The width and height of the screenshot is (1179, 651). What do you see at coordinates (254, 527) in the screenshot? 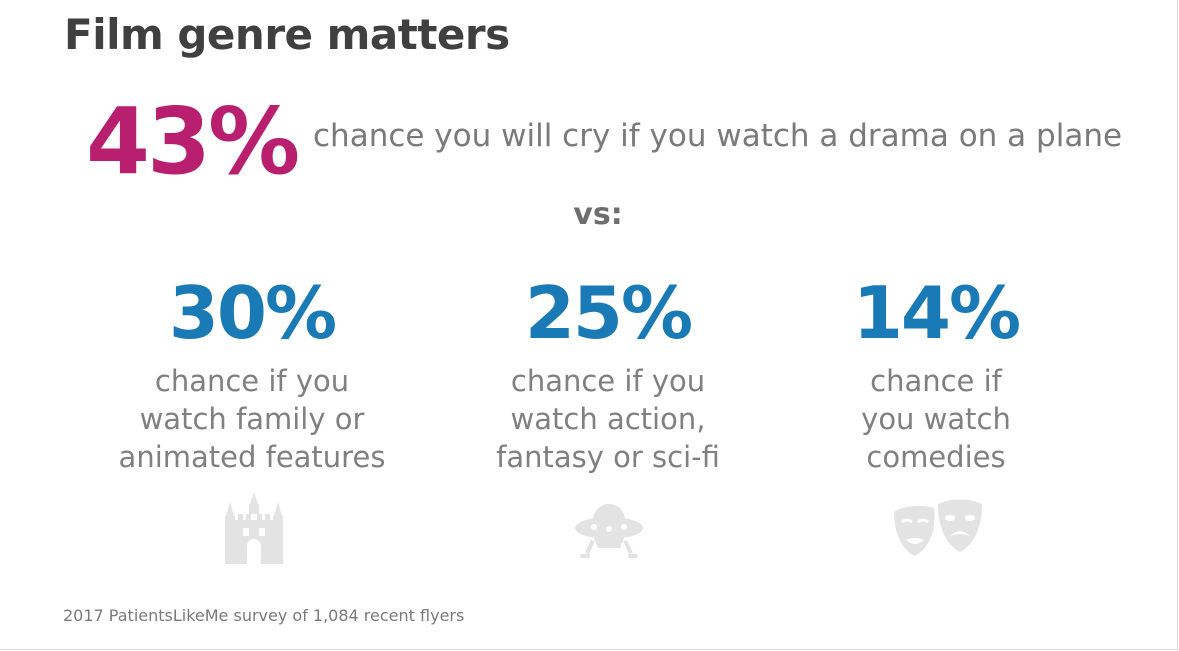
I see `castle-icon` at bounding box center [254, 527].